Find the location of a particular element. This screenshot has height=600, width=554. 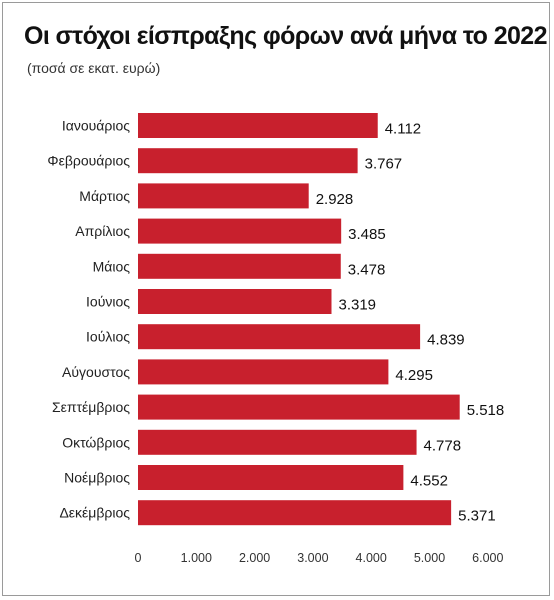

category-label: Δεκέμβριος is located at coordinates (94, 513).